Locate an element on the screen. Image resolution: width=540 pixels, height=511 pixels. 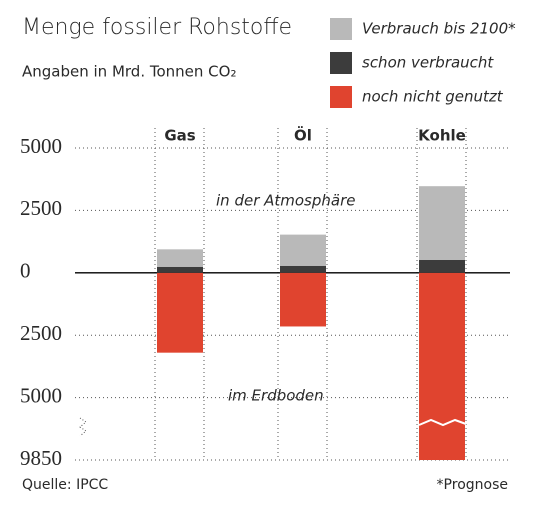
x-tick-label: Öl is located at coordinates (303, 135).